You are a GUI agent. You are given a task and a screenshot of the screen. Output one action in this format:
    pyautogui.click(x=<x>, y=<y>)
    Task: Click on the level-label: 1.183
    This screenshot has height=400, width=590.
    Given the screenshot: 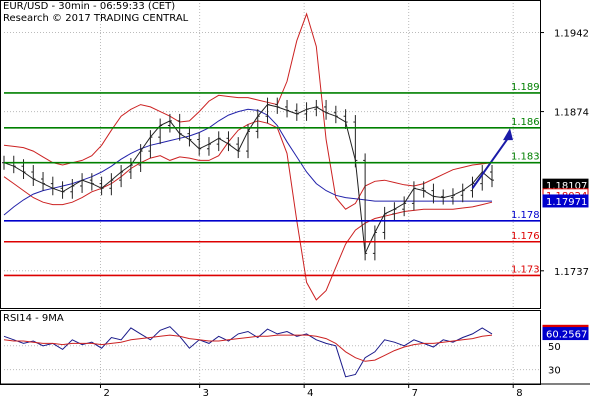 What is the action you would take?
    pyautogui.click(x=525, y=157)
    